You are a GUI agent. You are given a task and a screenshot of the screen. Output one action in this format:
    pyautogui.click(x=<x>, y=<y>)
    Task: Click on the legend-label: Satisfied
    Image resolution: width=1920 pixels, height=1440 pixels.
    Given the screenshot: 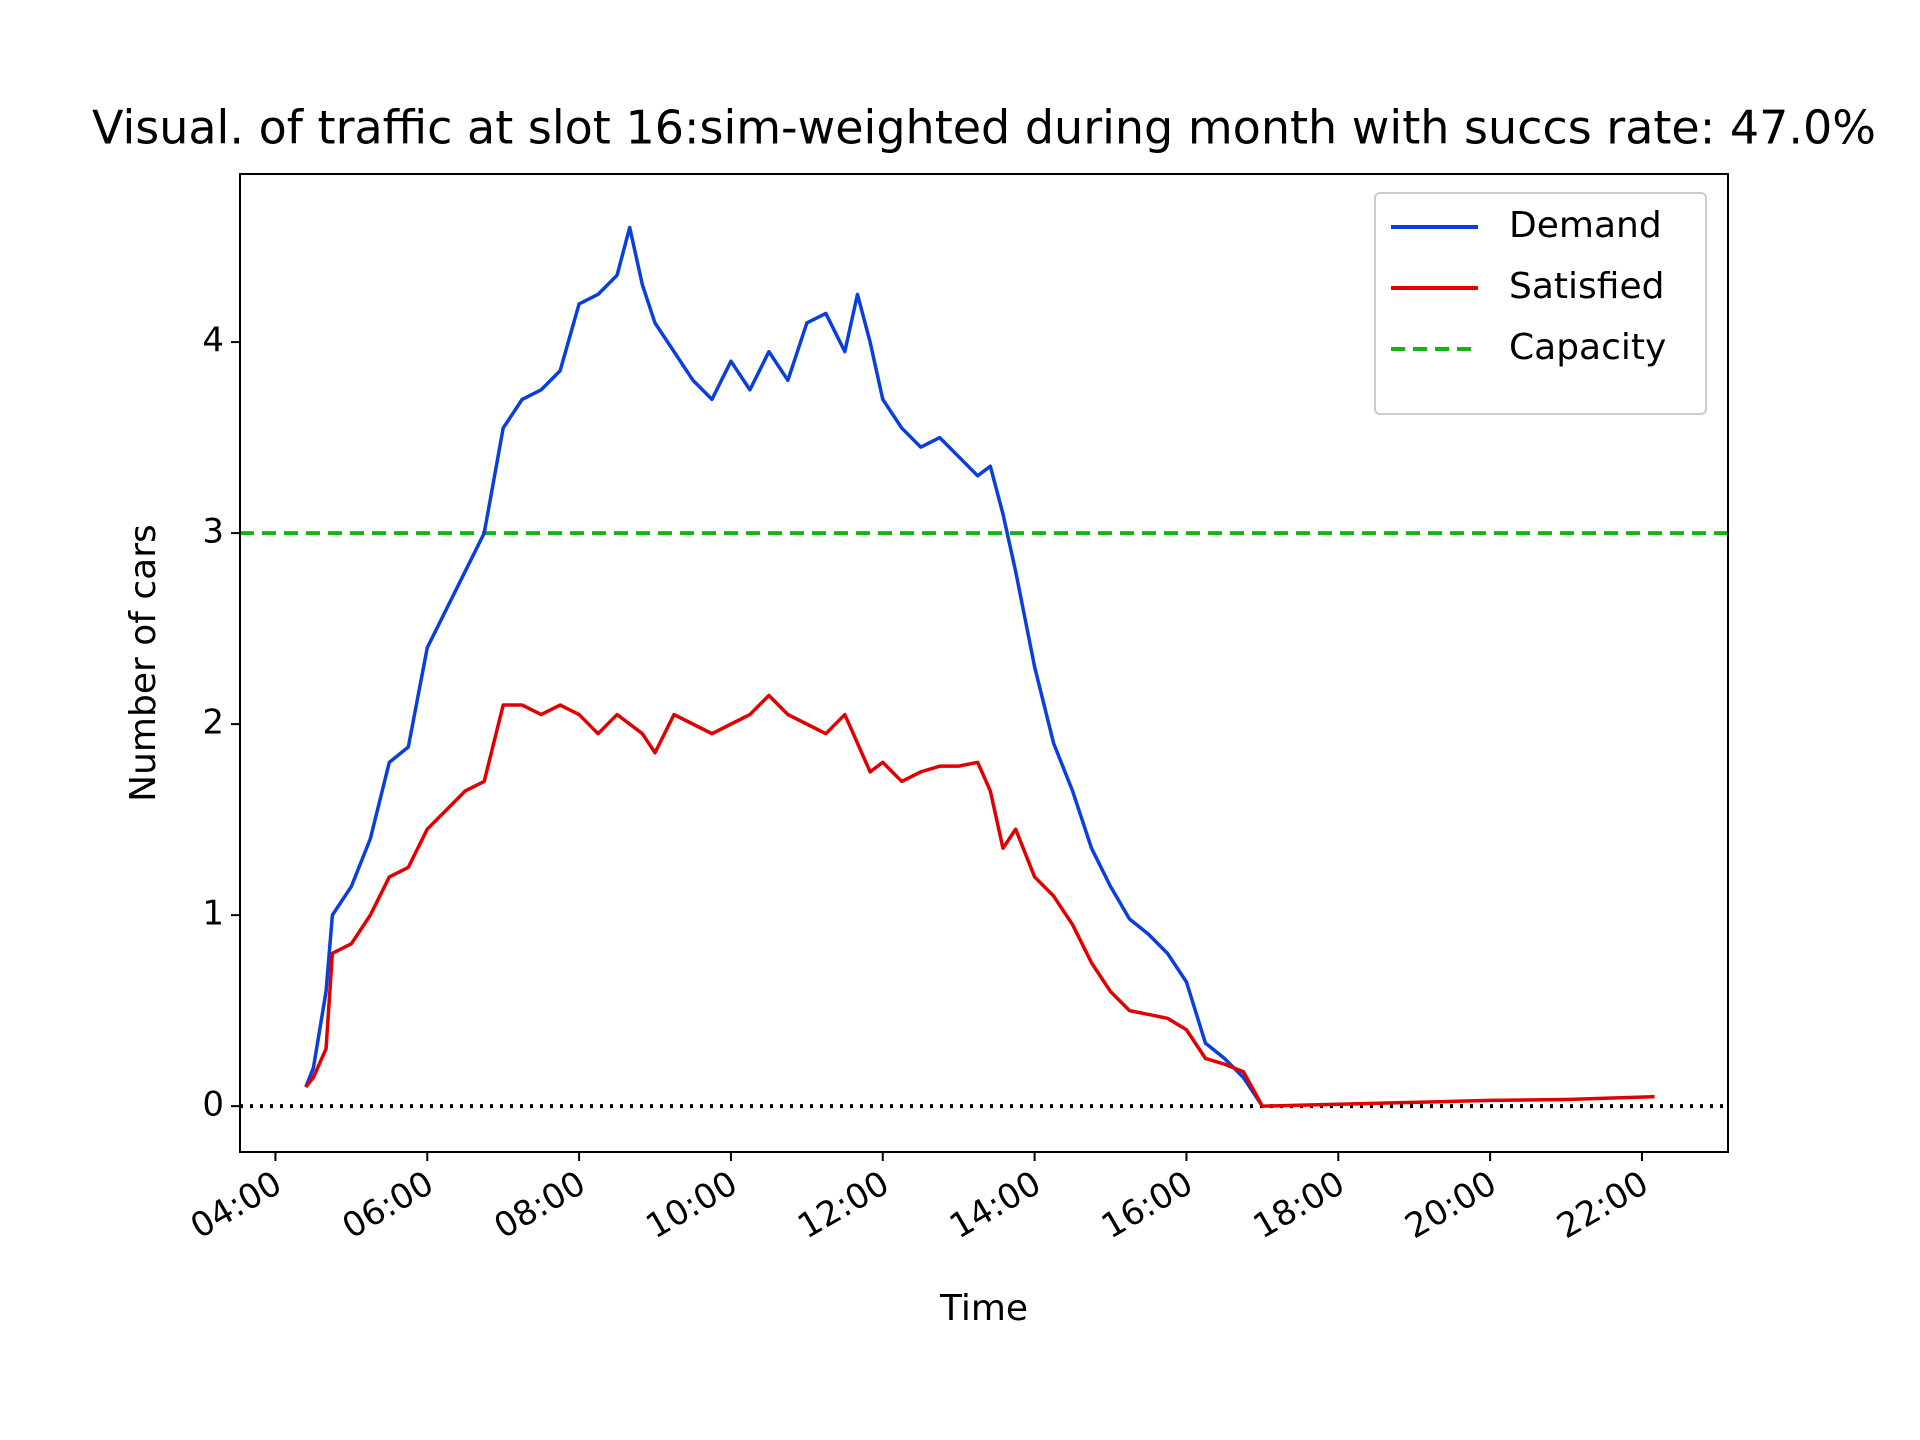 What is the action you would take?
    pyautogui.click(x=1586, y=286)
    